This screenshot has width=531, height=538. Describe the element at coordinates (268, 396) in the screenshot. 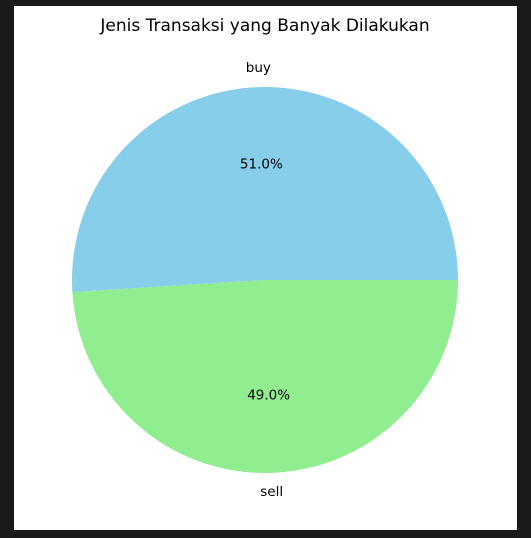

I see `percent-label-sell: 49.0%` at that location.